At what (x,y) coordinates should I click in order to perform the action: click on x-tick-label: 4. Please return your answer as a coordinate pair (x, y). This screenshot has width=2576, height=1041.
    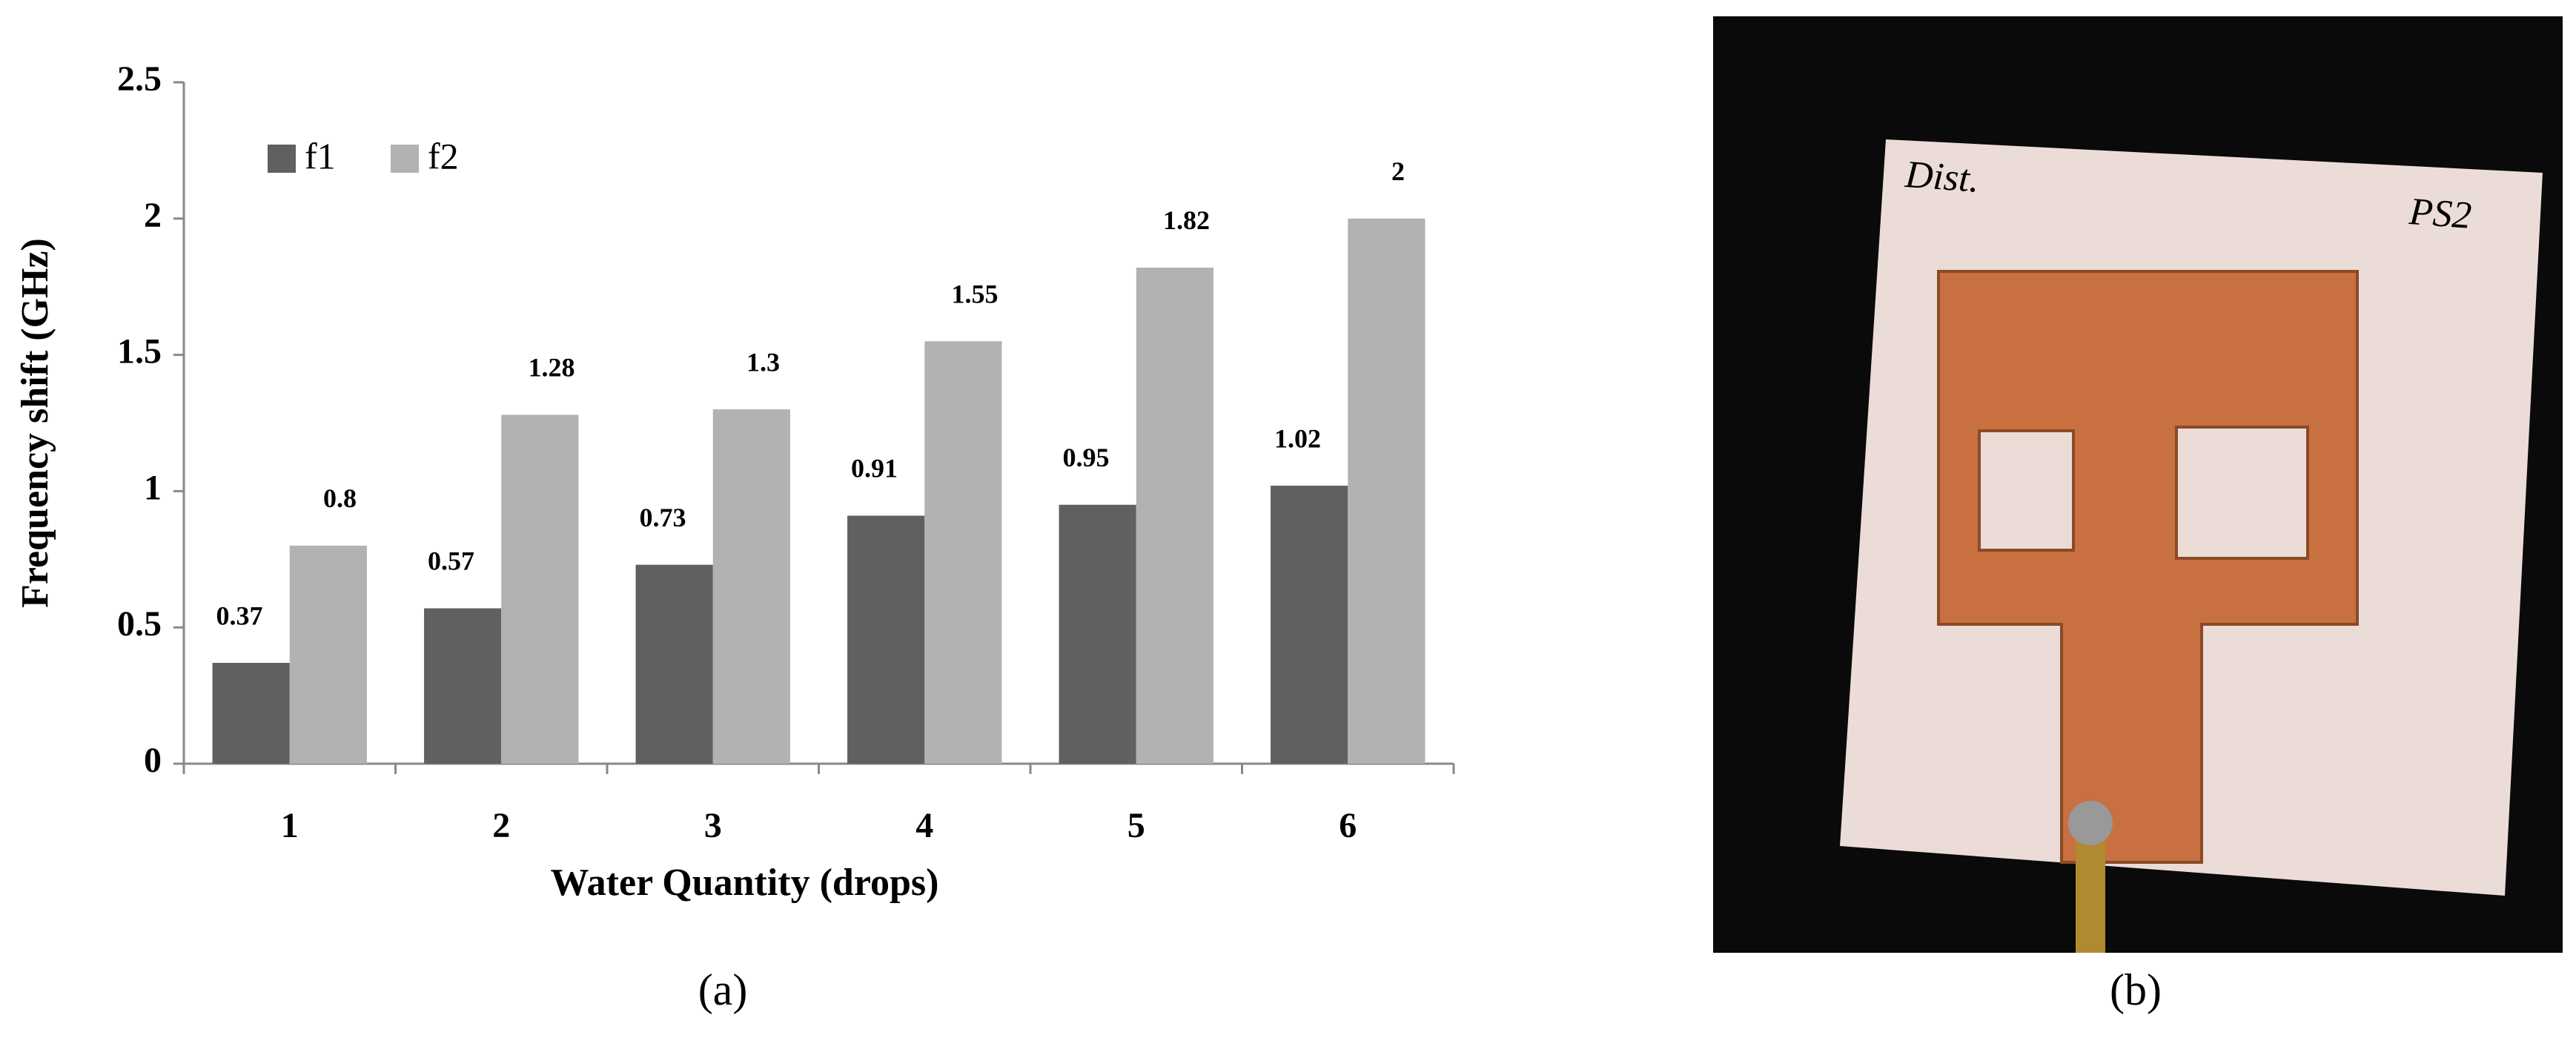
    Looking at the image, I should click on (924, 825).